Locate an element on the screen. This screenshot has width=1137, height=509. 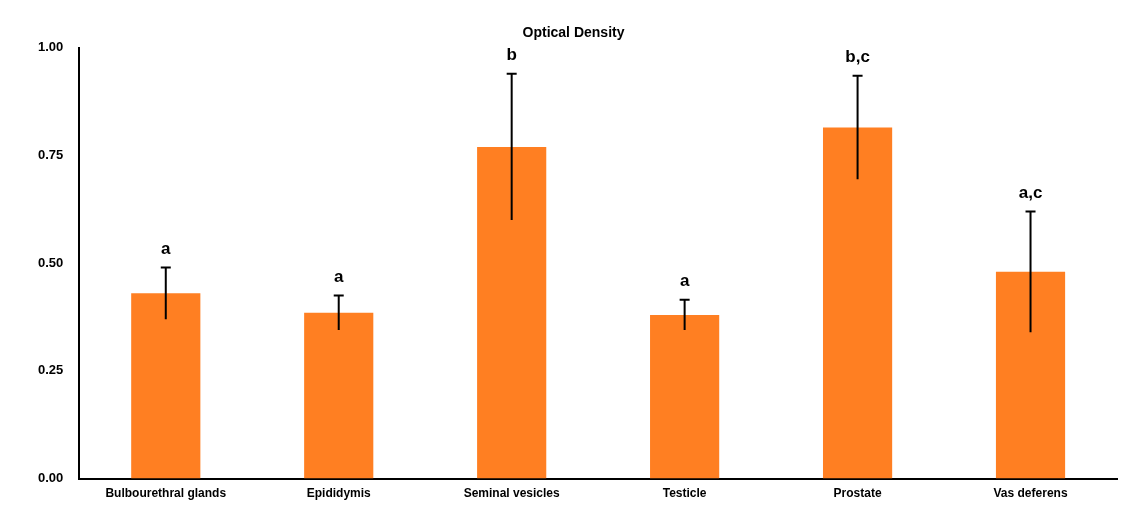
y-tick-label: 1.00 is located at coordinates (50, 47).